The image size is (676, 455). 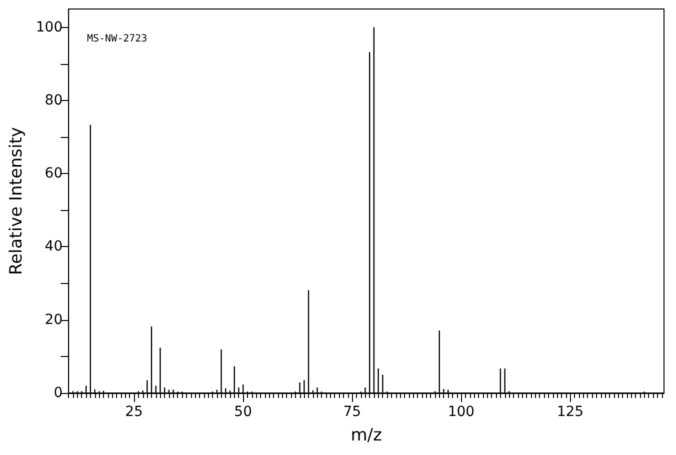 What do you see at coordinates (16, 201) in the screenshot?
I see `y-axis-title: Relative Intensity` at bounding box center [16, 201].